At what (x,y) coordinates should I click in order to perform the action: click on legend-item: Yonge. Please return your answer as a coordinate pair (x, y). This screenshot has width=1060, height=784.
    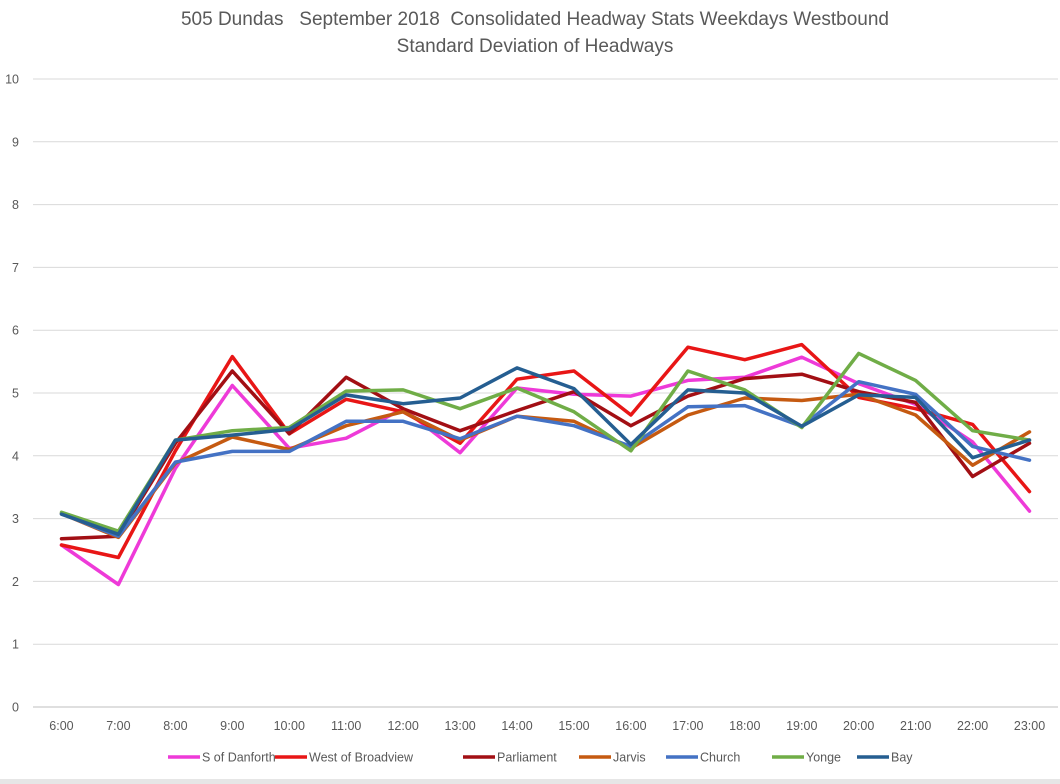
    Looking at the image, I should click on (806, 758).